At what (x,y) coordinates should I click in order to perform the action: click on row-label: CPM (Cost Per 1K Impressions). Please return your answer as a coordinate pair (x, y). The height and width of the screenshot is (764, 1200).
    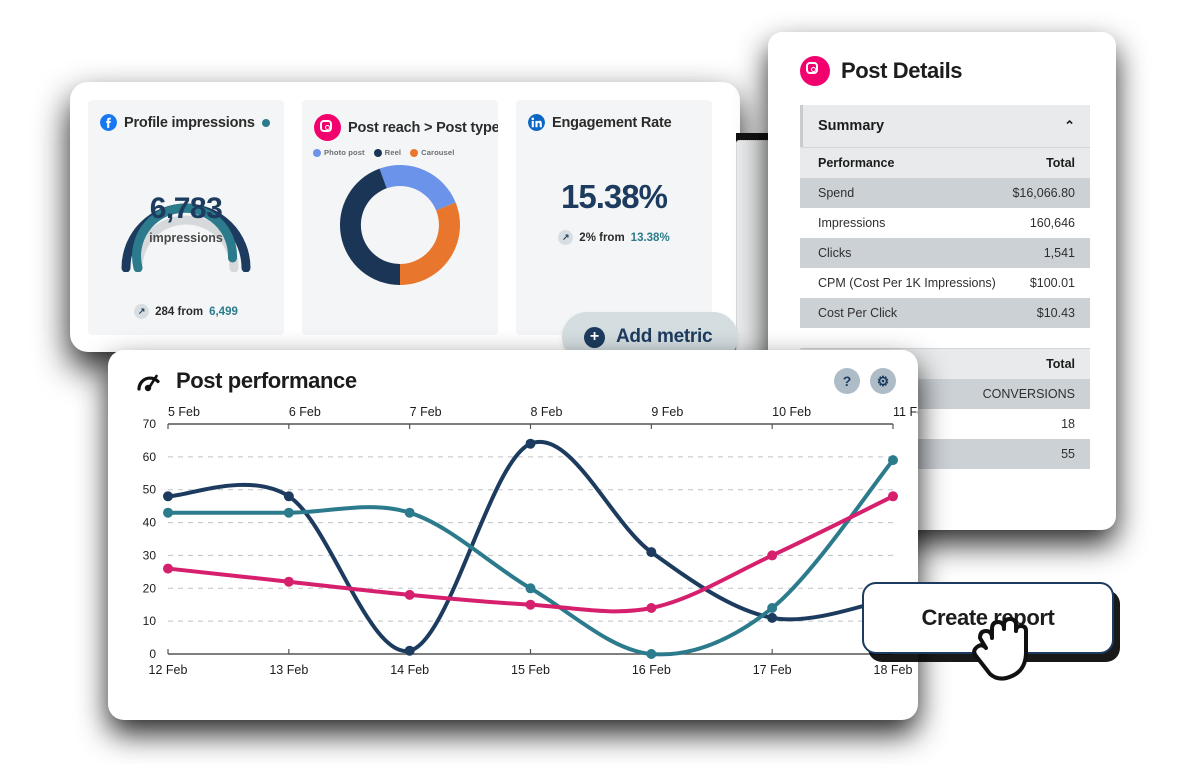
    Looking at the image, I should click on (907, 283).